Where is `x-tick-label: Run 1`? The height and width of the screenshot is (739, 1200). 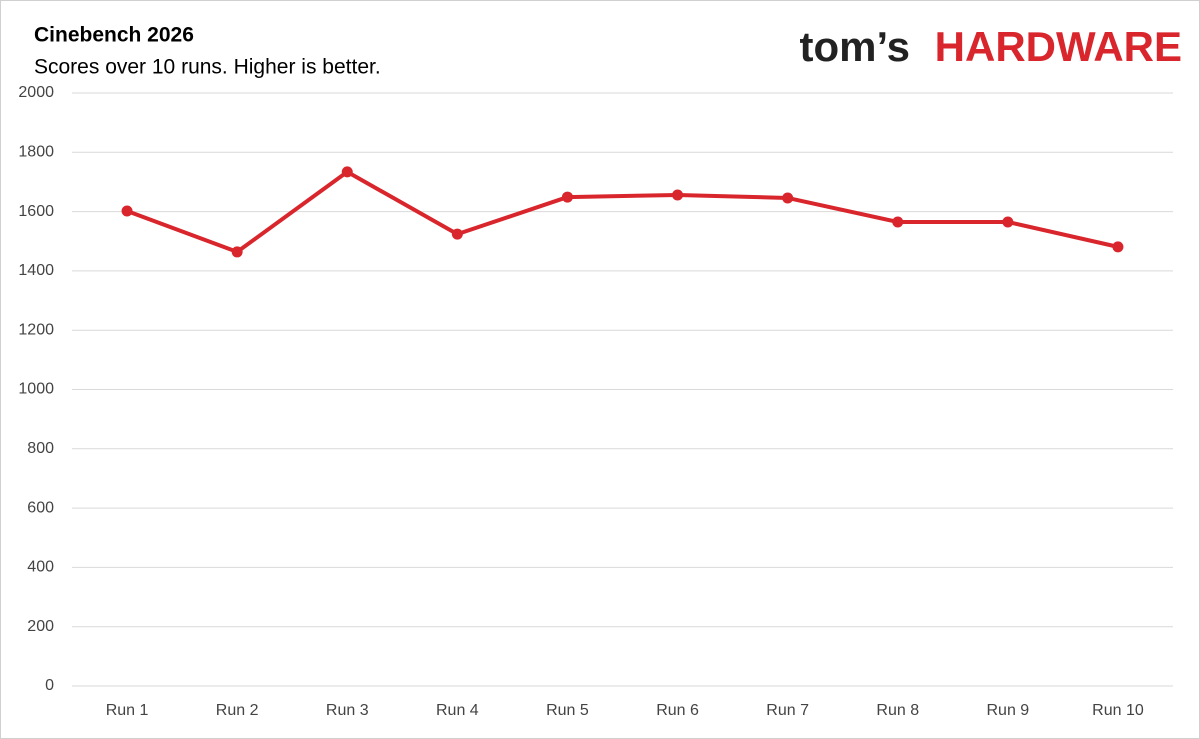 x-tick-label: Run 1 is located at coordinates (127, 710).